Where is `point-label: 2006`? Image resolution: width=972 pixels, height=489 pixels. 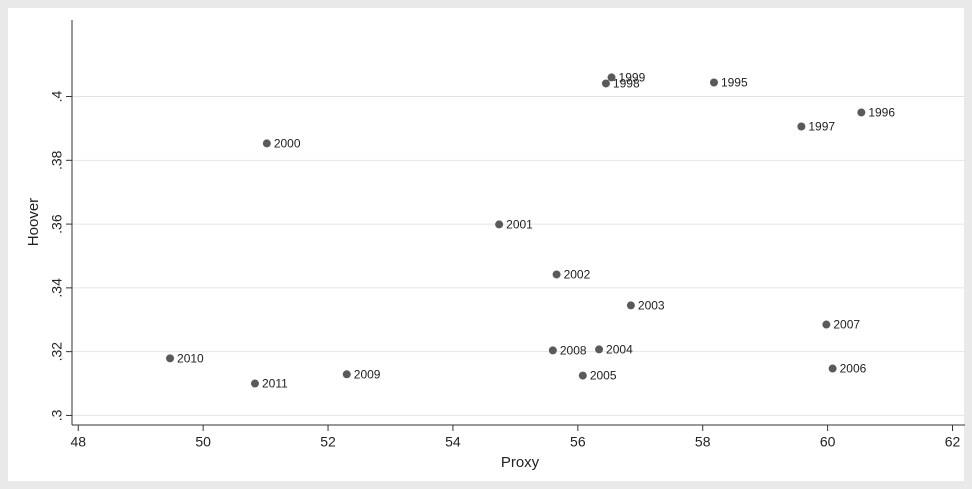
point-label: 2006 is located at coordinates (853, 369).